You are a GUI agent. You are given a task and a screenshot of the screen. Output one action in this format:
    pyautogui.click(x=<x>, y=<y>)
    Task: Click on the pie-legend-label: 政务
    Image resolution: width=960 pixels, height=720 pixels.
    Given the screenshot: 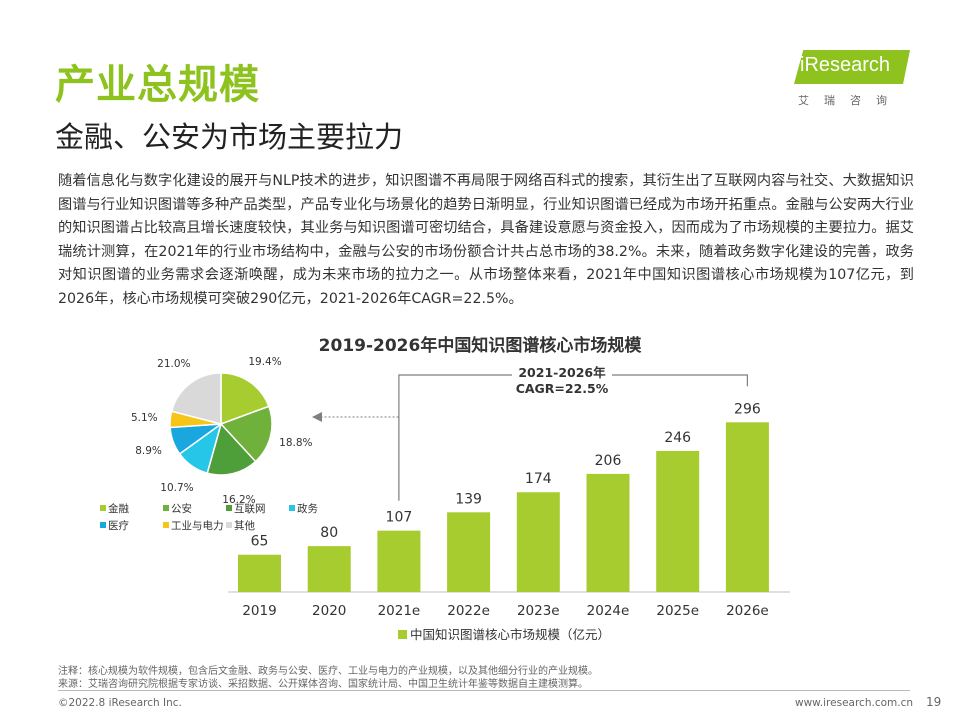 What is the action you would take?
    pyautogui.click(x=307, y=508)
    